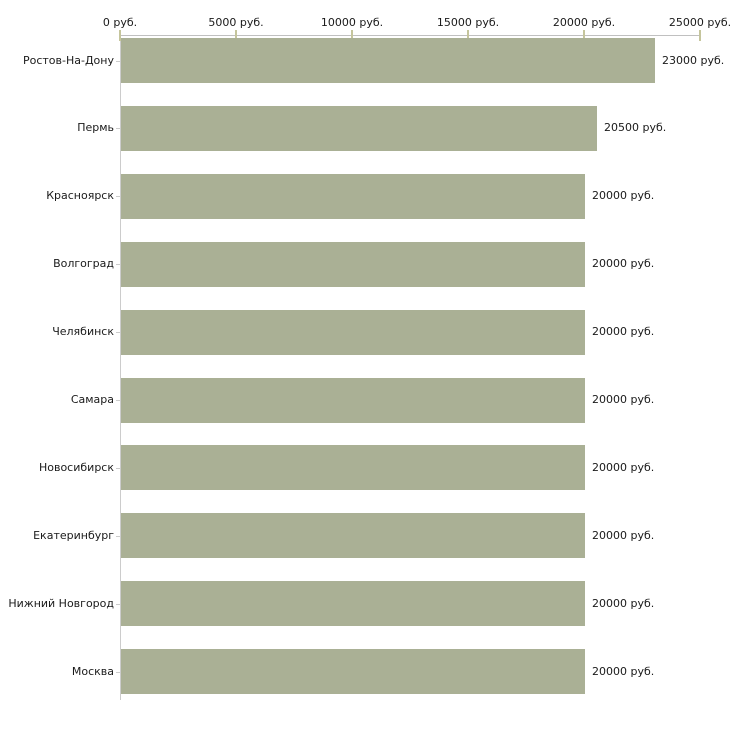 Image resolution: width=730 pixels, height=730 pixels. What do you see at coordinates (468, 22) in the screenshot?
I see `x-axis-tick-label: 15000 руб.` at bounding box center [468, 22].